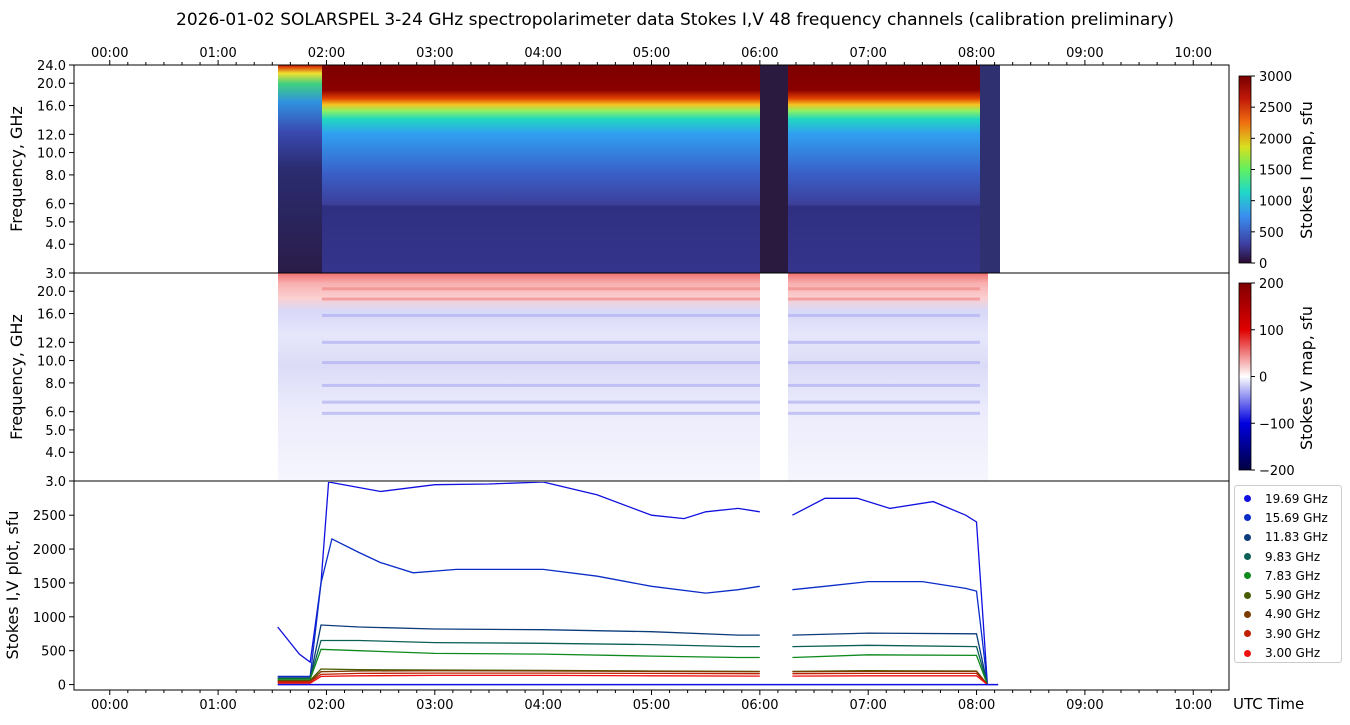 This screenshot has height=725, width=1350. What do you see at coordinates (51, 66) in the screenshot?
I see `y-tick-label: 24.0` at bounding box center [51, 66].